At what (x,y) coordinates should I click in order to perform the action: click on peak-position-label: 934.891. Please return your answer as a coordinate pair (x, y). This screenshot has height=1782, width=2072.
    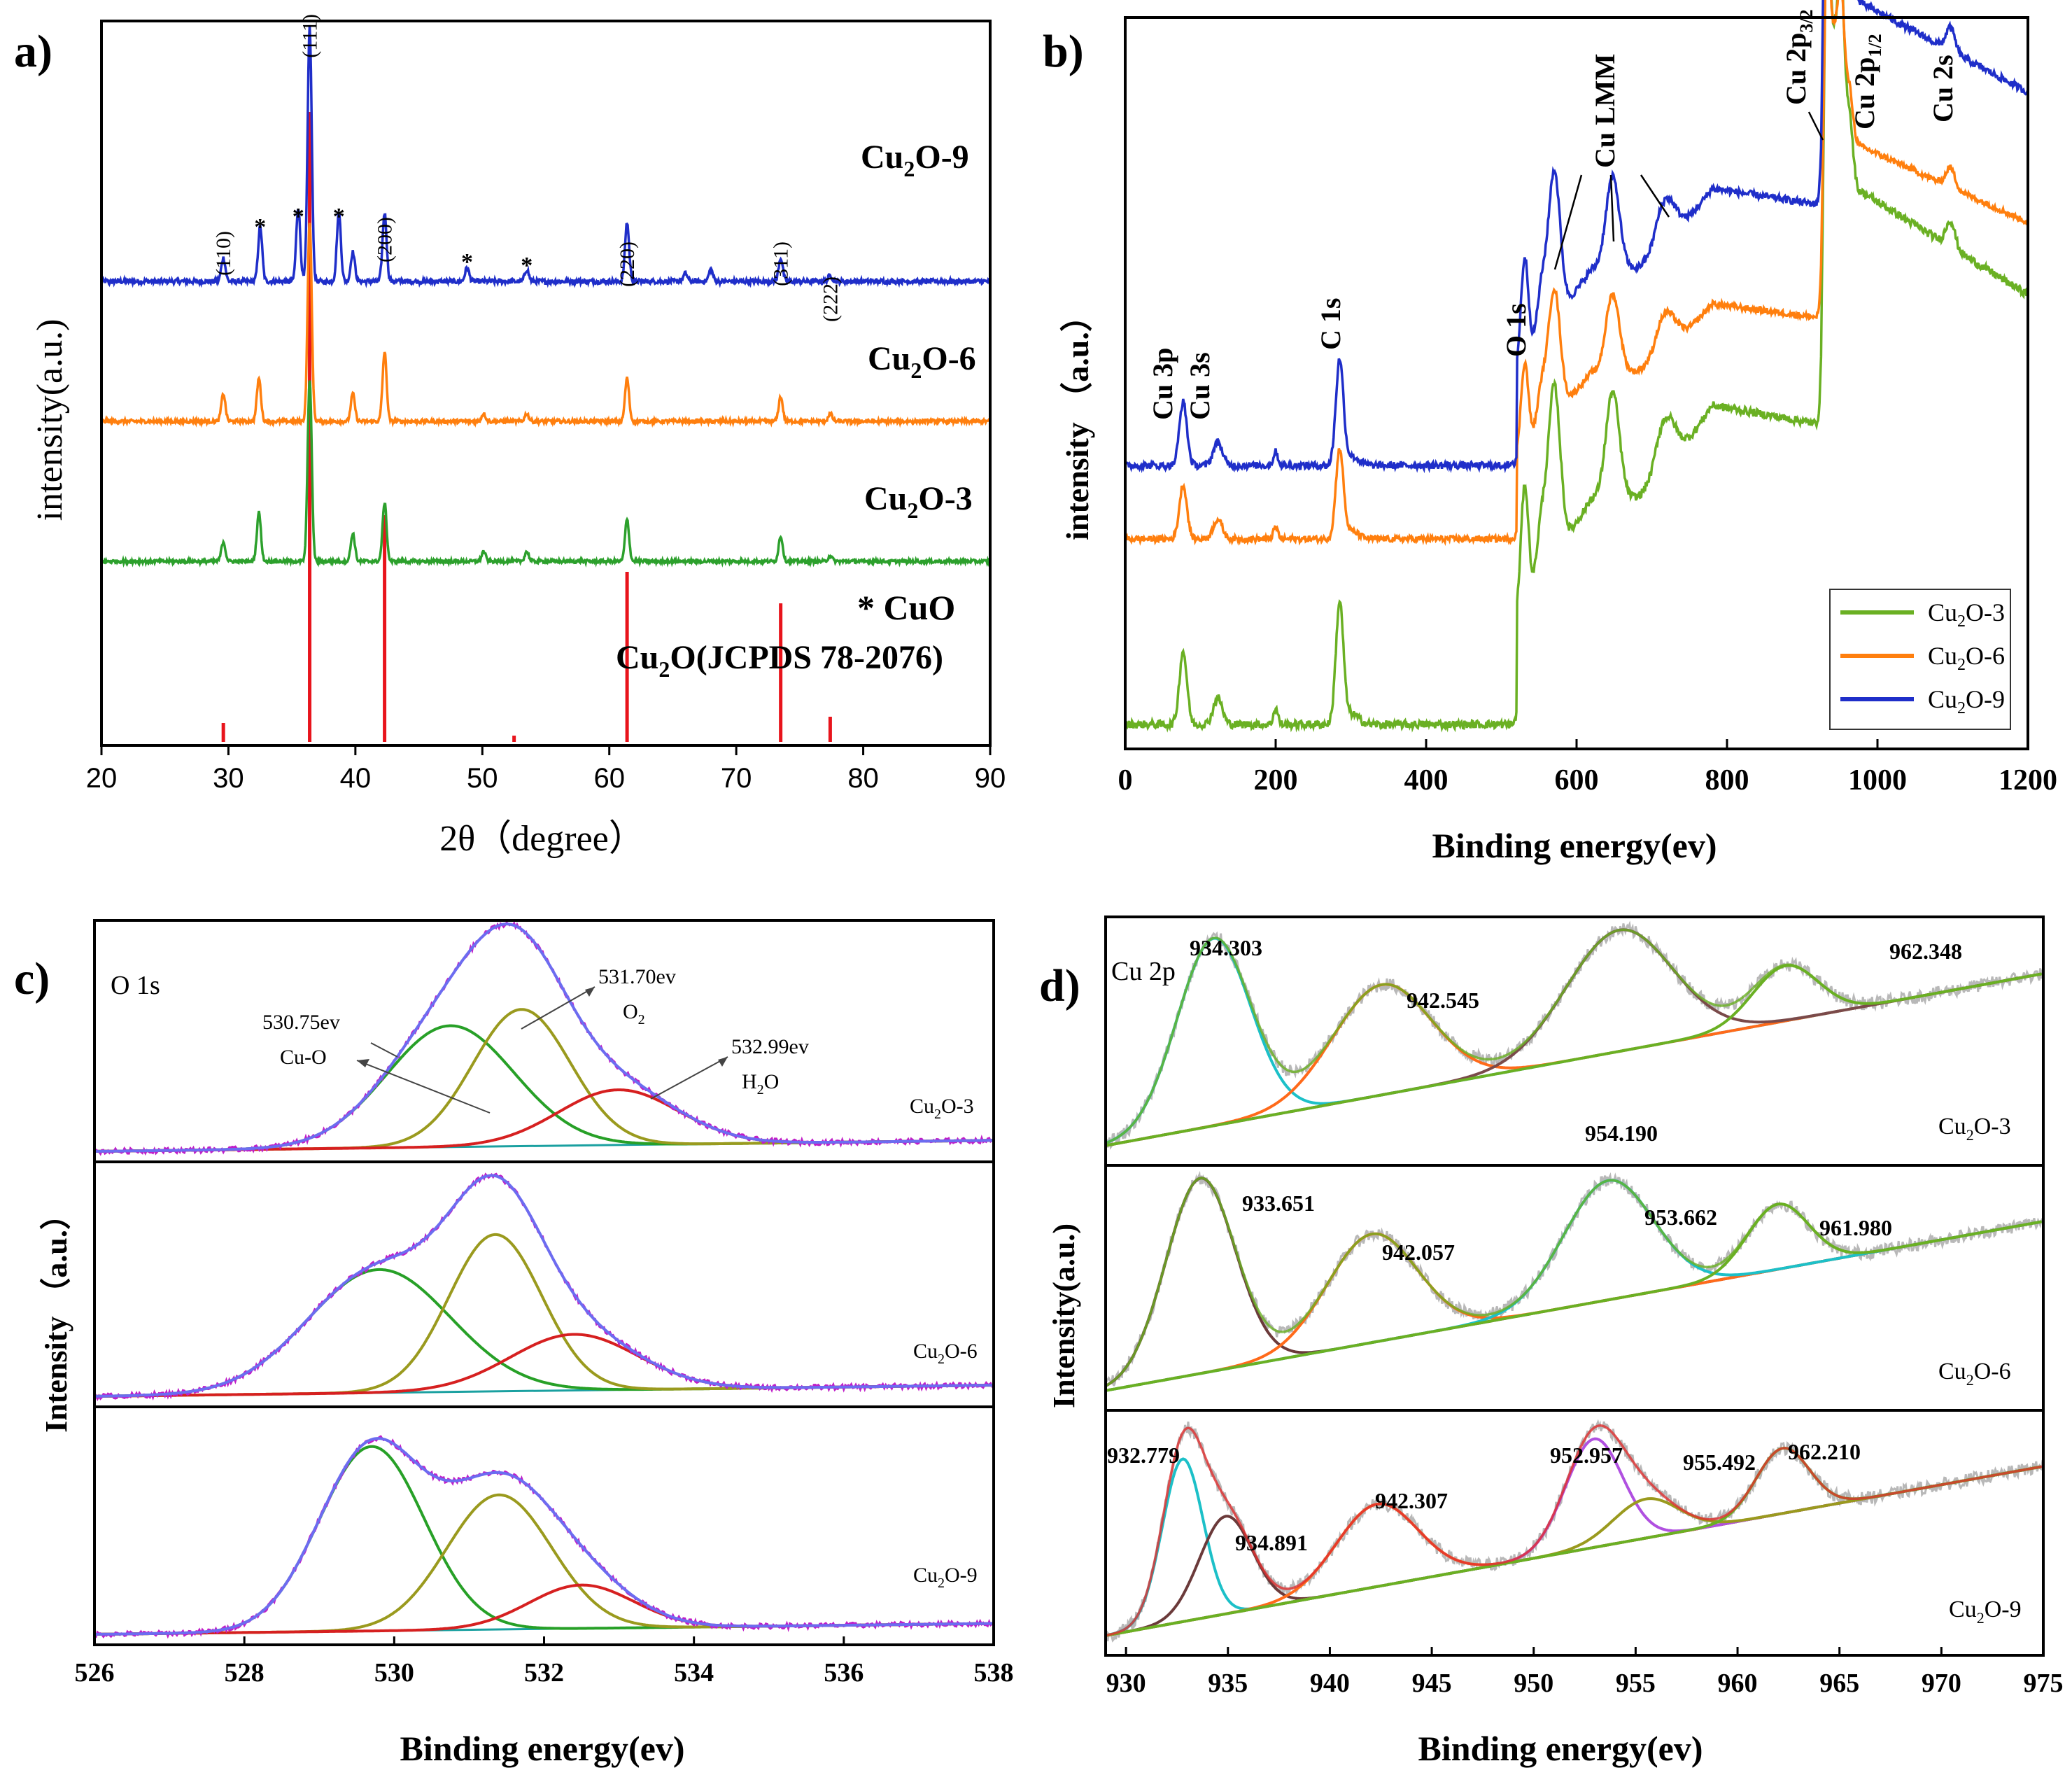
    Looking at the image, I should click on (1271, 1542).